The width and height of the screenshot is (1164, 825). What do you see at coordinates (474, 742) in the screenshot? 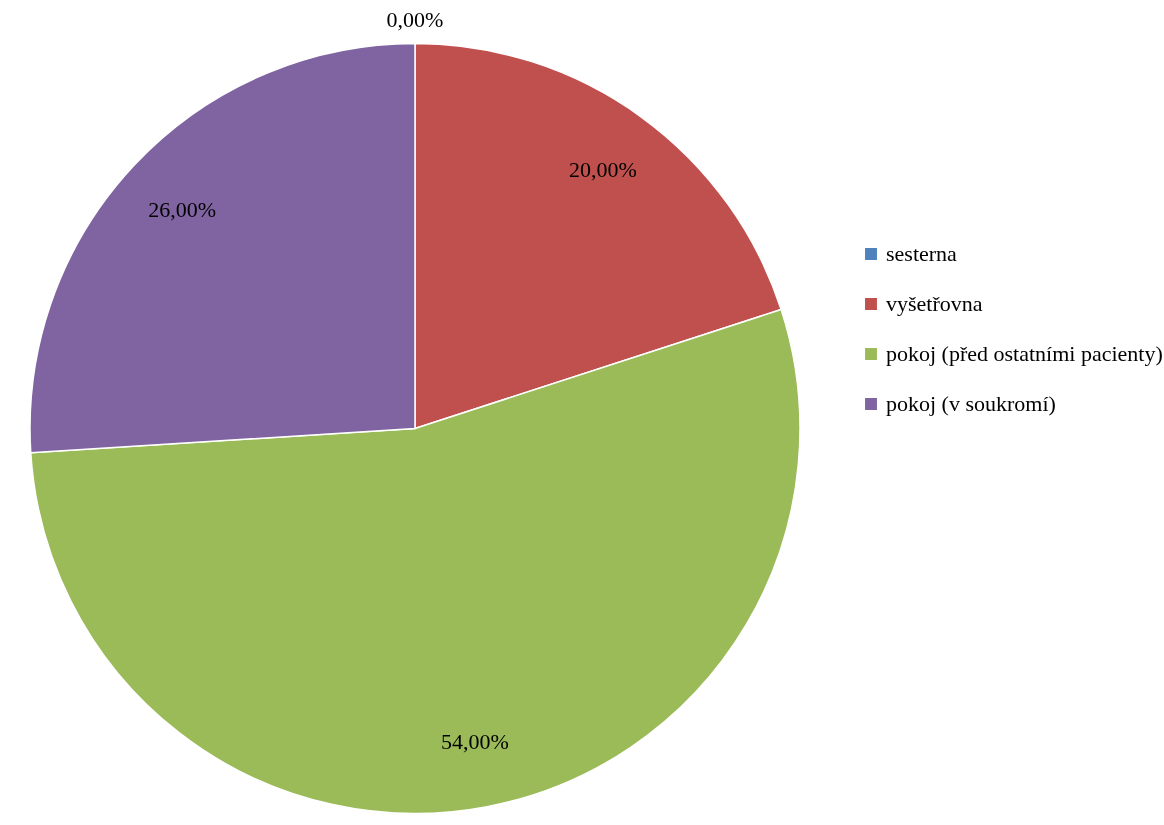
I see `data-label: 54,00%` at bounding box center [474, 742].